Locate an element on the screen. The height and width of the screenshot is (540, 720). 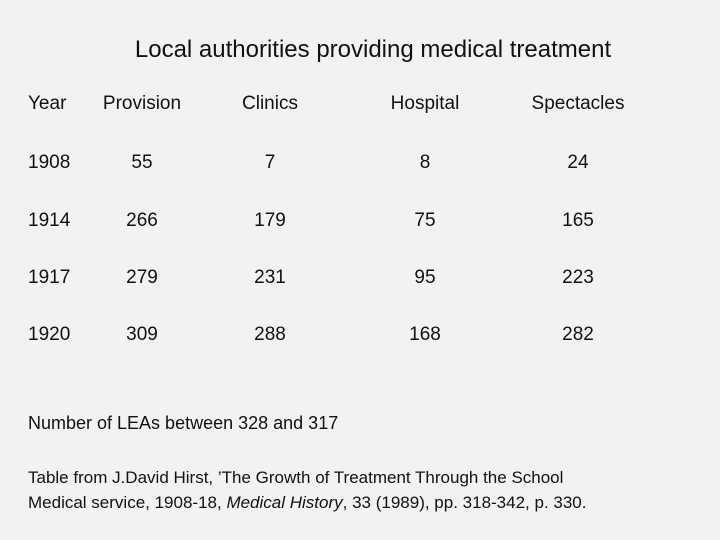
cell-spectacles: 24 is located at coordinates (578, 162).